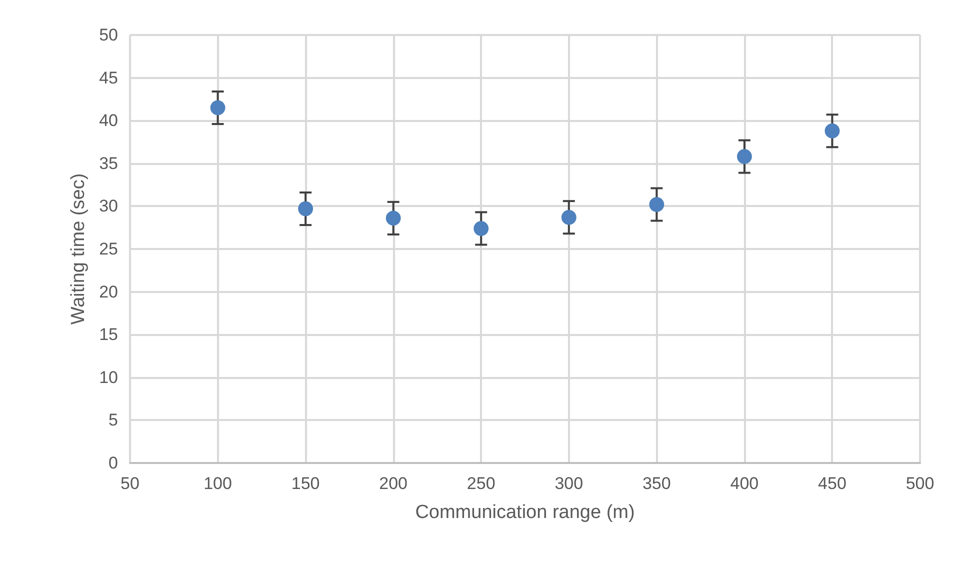  What do you see at coordinates (393, 483) in the screenshot?
I see `x-tick-label: 200` at bounding box center [393, 483].